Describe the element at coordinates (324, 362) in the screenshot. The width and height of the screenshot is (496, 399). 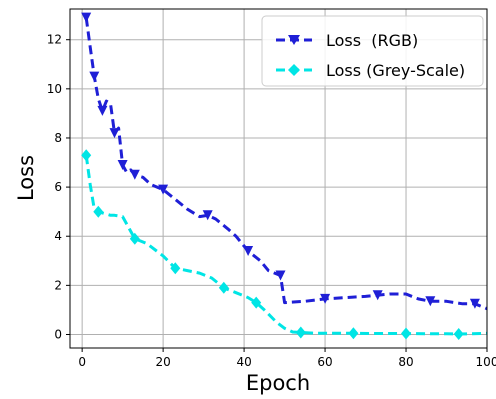
I see `x-tick-label: 60` at that location.